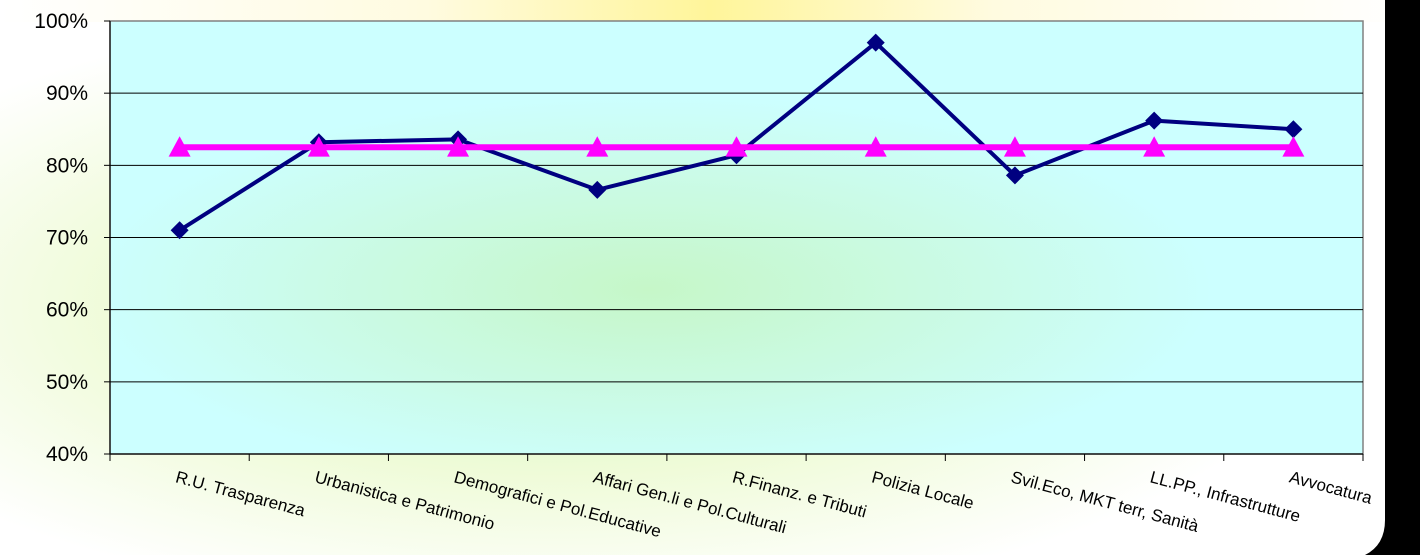 Image resolution: width=1420 pixels, height=555 pixels. What do you see at coordinates (67, 382) in the screenshot?
I see `y-tick-label: 50%` at bounding box center [67, 382].